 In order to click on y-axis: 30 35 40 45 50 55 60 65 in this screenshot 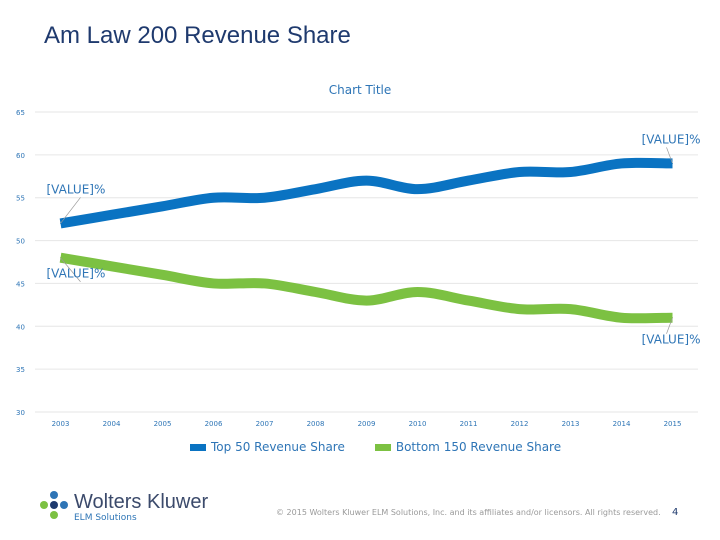, I will do `click(20, 263)`.